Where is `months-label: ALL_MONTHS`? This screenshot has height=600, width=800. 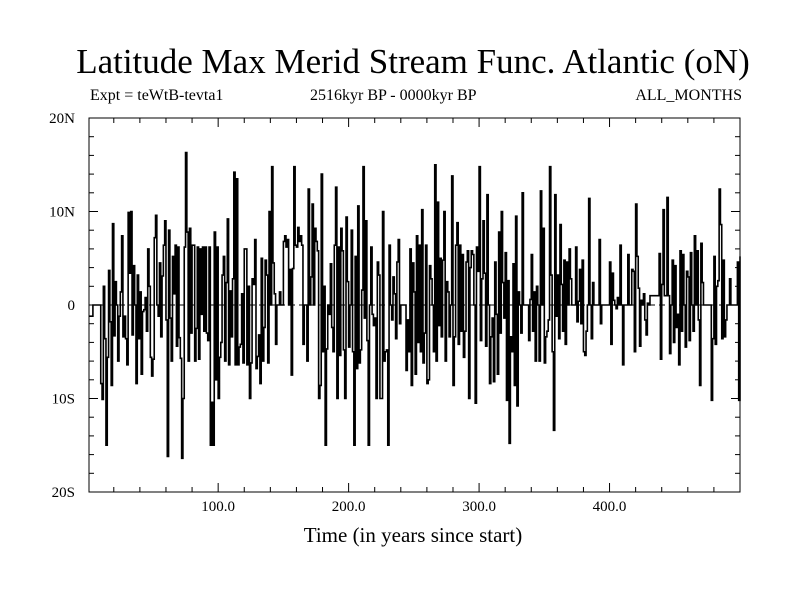 months-label: ALL_MONTHS is located at coordinates (688, 95).